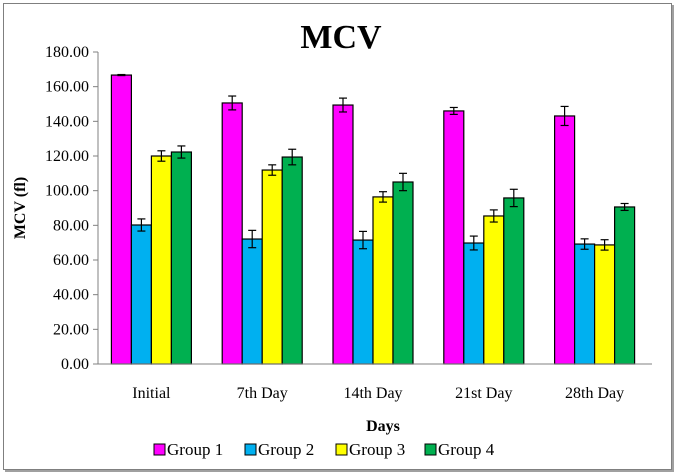 This screenshot has height=475, width=676. What do you see at coordinates (75, 364) in the screenshot?
I see `y-tick-label: 0.00` at bounding box center [75, 364].